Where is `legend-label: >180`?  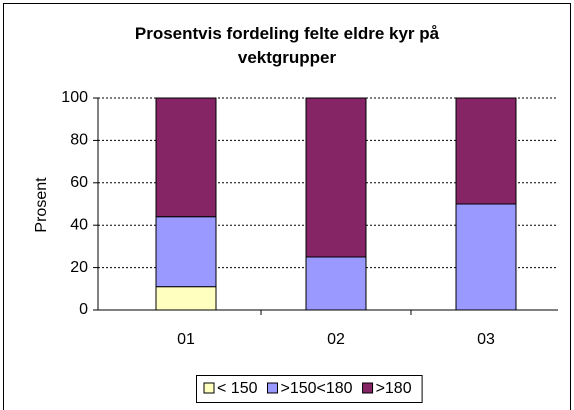 legend-label: >180 is located at coordinates (394, 388).